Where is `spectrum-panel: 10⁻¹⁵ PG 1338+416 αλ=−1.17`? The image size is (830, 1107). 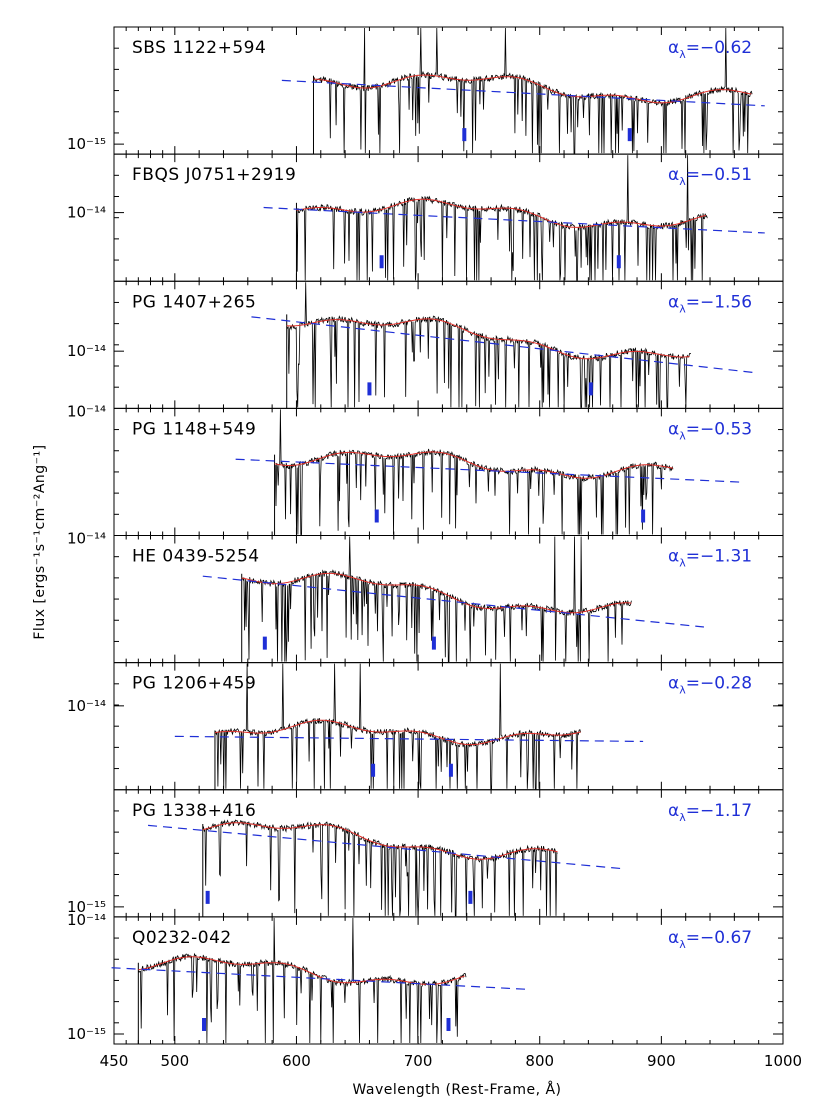 spectrum-panel: 10⁻¹⁵ PG 1338+416 αλ=−1.17 is located at coordinates (425, 853).